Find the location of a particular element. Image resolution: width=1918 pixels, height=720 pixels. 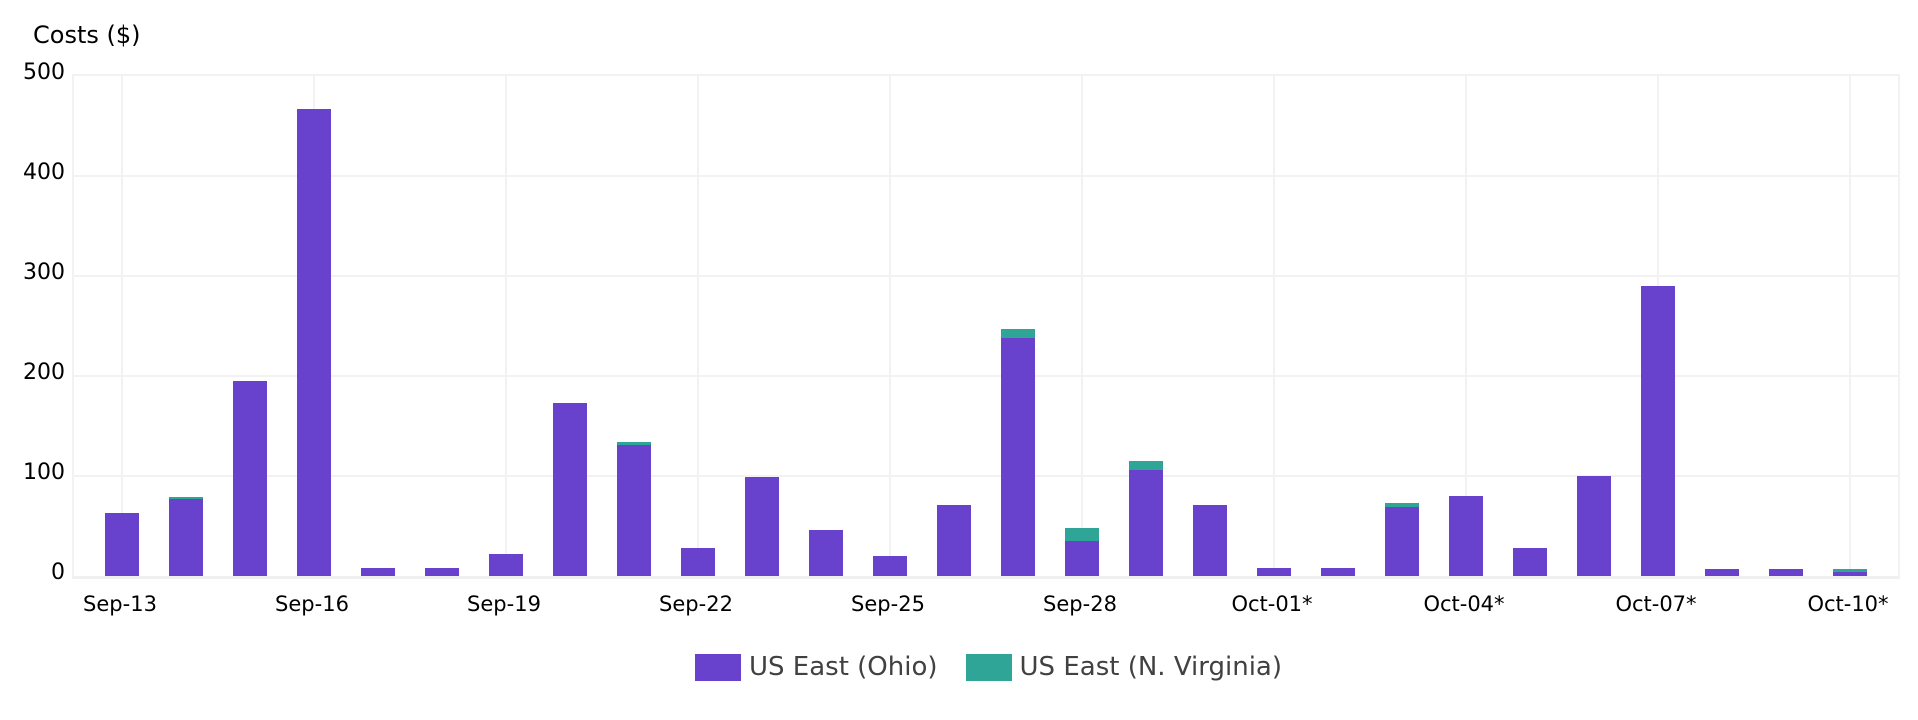

y-tick-label: 100 is located at coordinates (44, 472).